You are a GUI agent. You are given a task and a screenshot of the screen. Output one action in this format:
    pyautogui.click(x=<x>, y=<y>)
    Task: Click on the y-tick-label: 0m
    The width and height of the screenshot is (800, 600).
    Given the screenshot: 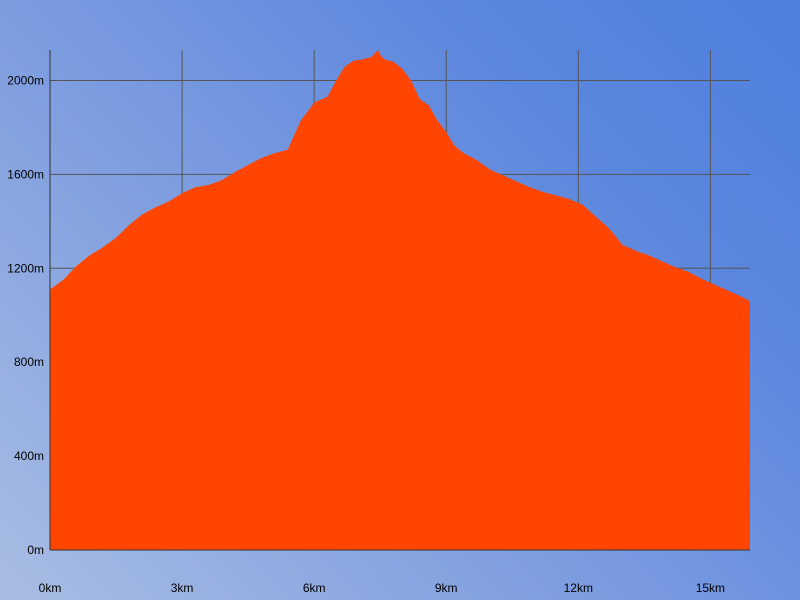 What is the action you would take?
    pyautogui.click(x=35, y=550)
    